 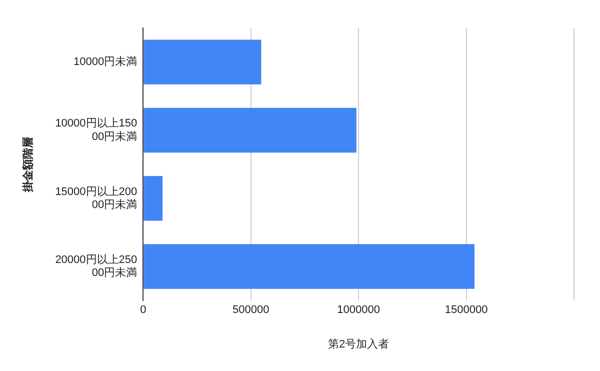 I want to click on x-tick-label: 0, so click(x=143, y=310).